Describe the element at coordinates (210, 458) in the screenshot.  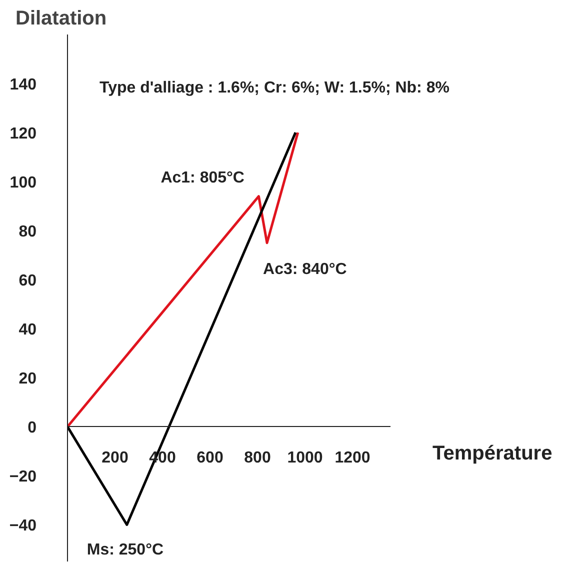
I see `x-tick-label: 600` at that location.